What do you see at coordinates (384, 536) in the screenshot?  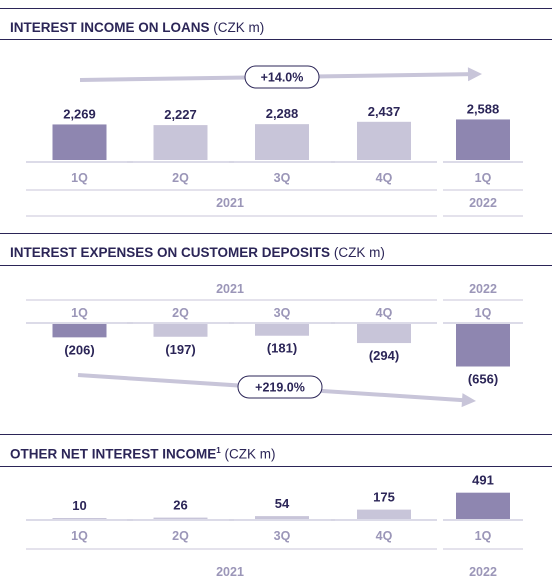 I see `other-quarter-label-4: 4Q` at bounding box center [384, 536].